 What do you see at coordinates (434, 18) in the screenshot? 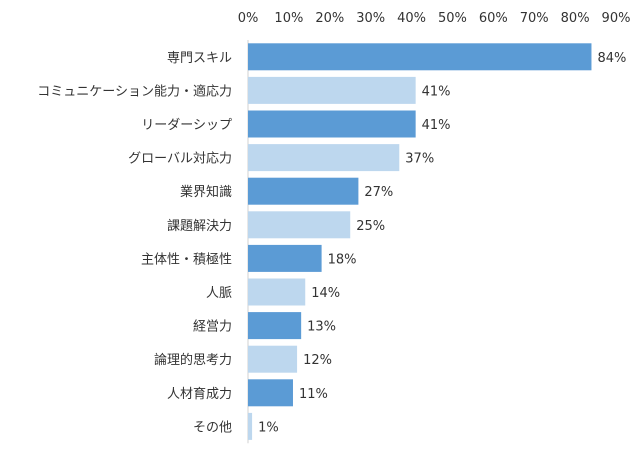
I see `x-axis-ticks: 0% 10% 20% 30% 40% 50% 60% 70% 80% 90%` at bounding box center [434, 18].